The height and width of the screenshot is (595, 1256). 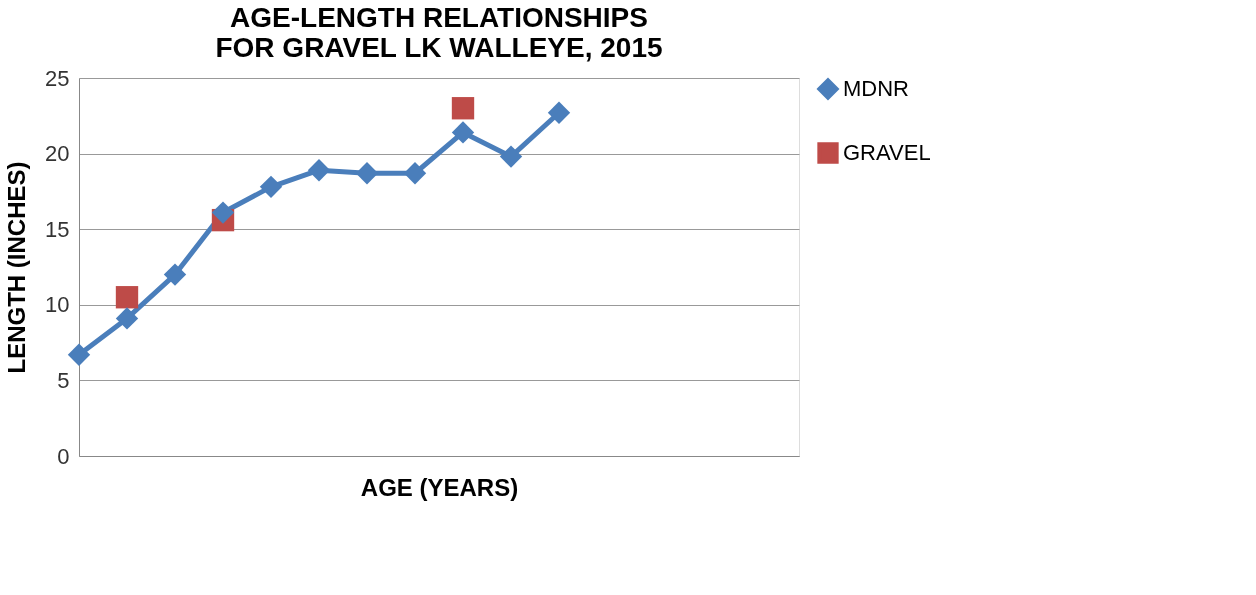 I want to click on y-tick-label: 5, so click(x=63, y=380).